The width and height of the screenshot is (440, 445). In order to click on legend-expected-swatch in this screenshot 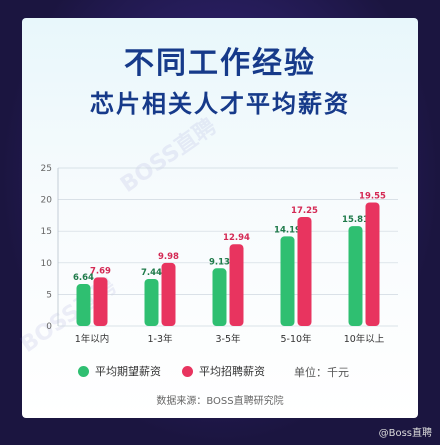, I will do `click(83, 371)`.